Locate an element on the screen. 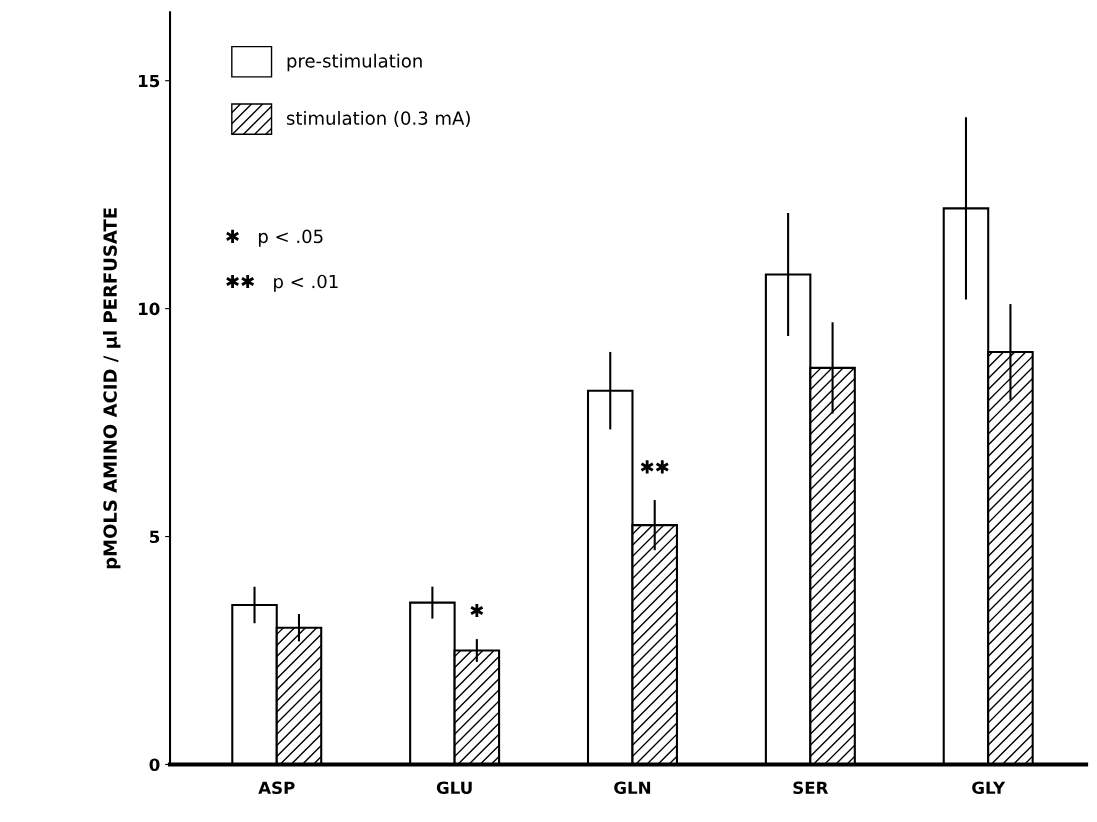  annotation: ✱ is located at coordinates (477, 610).